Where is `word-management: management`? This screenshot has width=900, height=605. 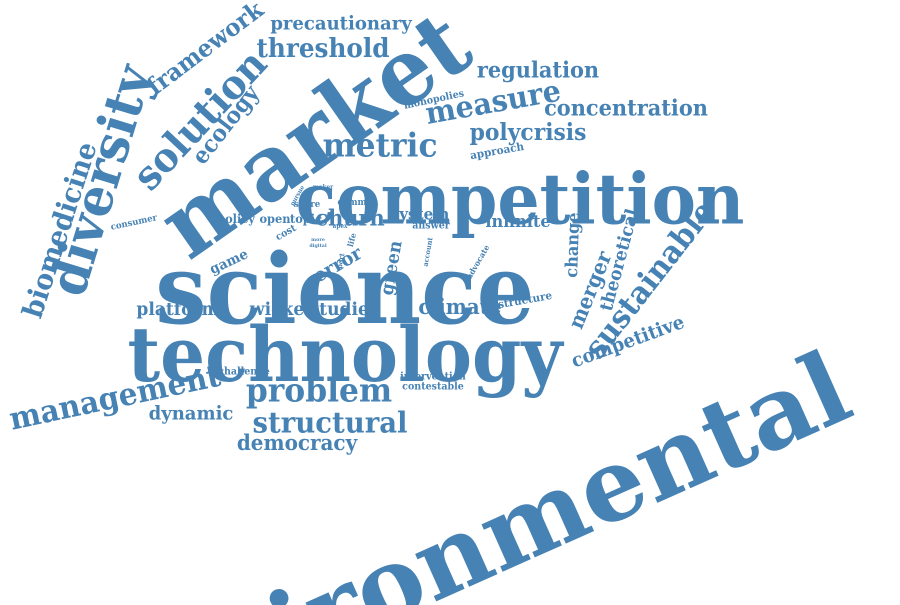 word-management: management is located at coordinates (115, 398).